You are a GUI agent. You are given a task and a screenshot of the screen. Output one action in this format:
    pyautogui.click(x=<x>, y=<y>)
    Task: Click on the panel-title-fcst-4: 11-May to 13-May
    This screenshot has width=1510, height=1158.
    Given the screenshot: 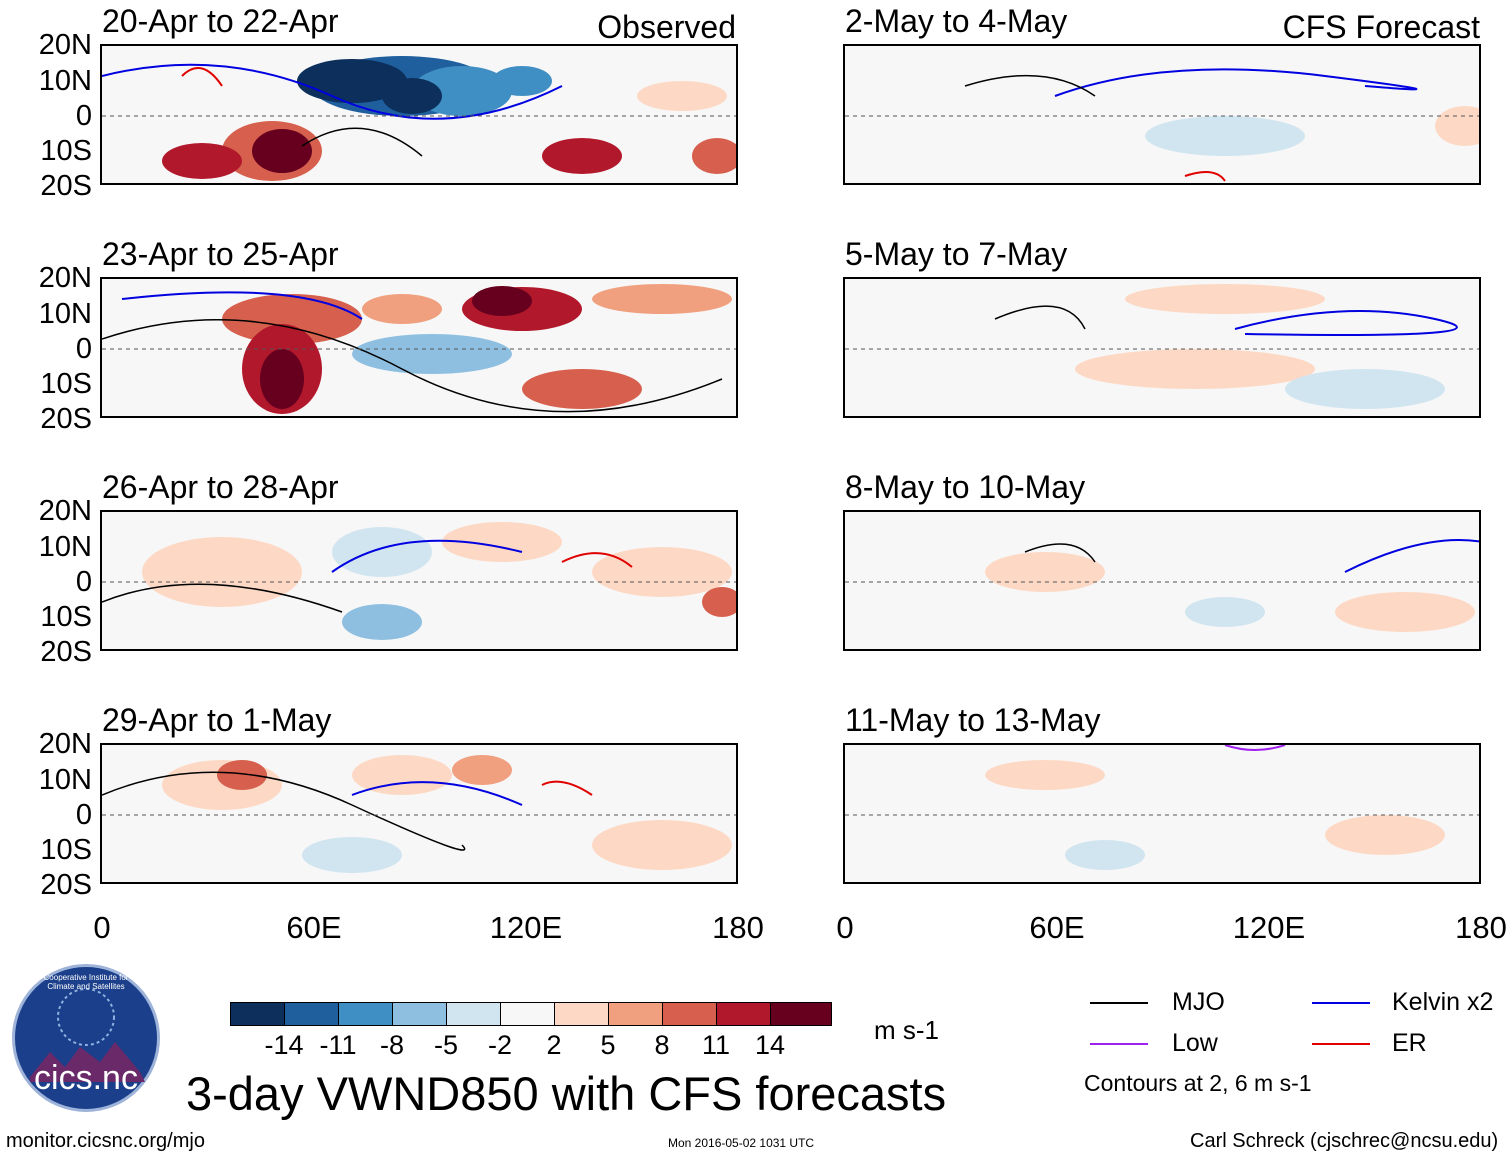 What is the action you would take?
    pyautogui.click(x=973, y=720)
    